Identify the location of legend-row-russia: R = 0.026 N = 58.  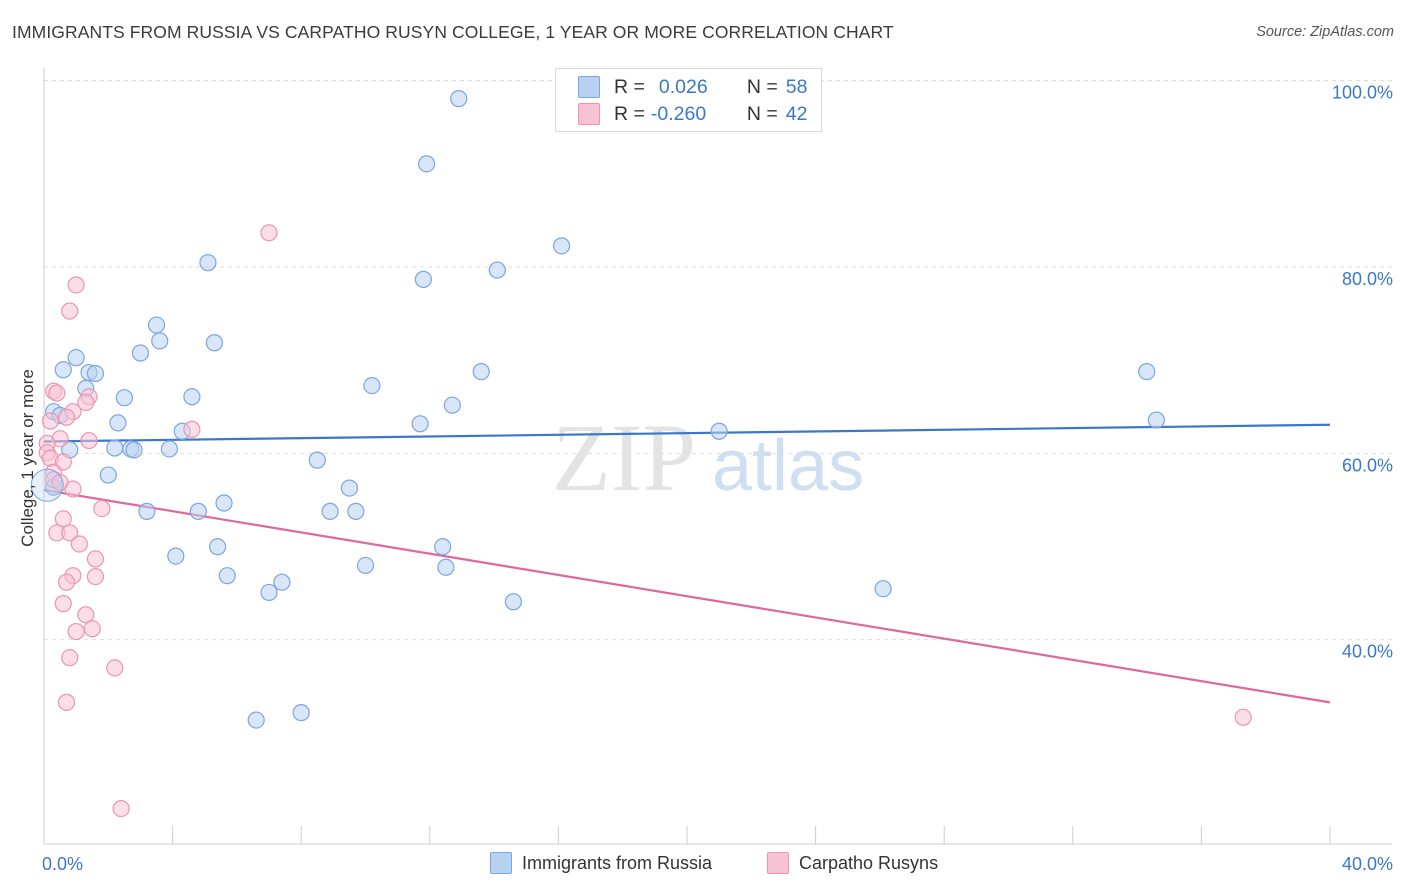
(692, 87).